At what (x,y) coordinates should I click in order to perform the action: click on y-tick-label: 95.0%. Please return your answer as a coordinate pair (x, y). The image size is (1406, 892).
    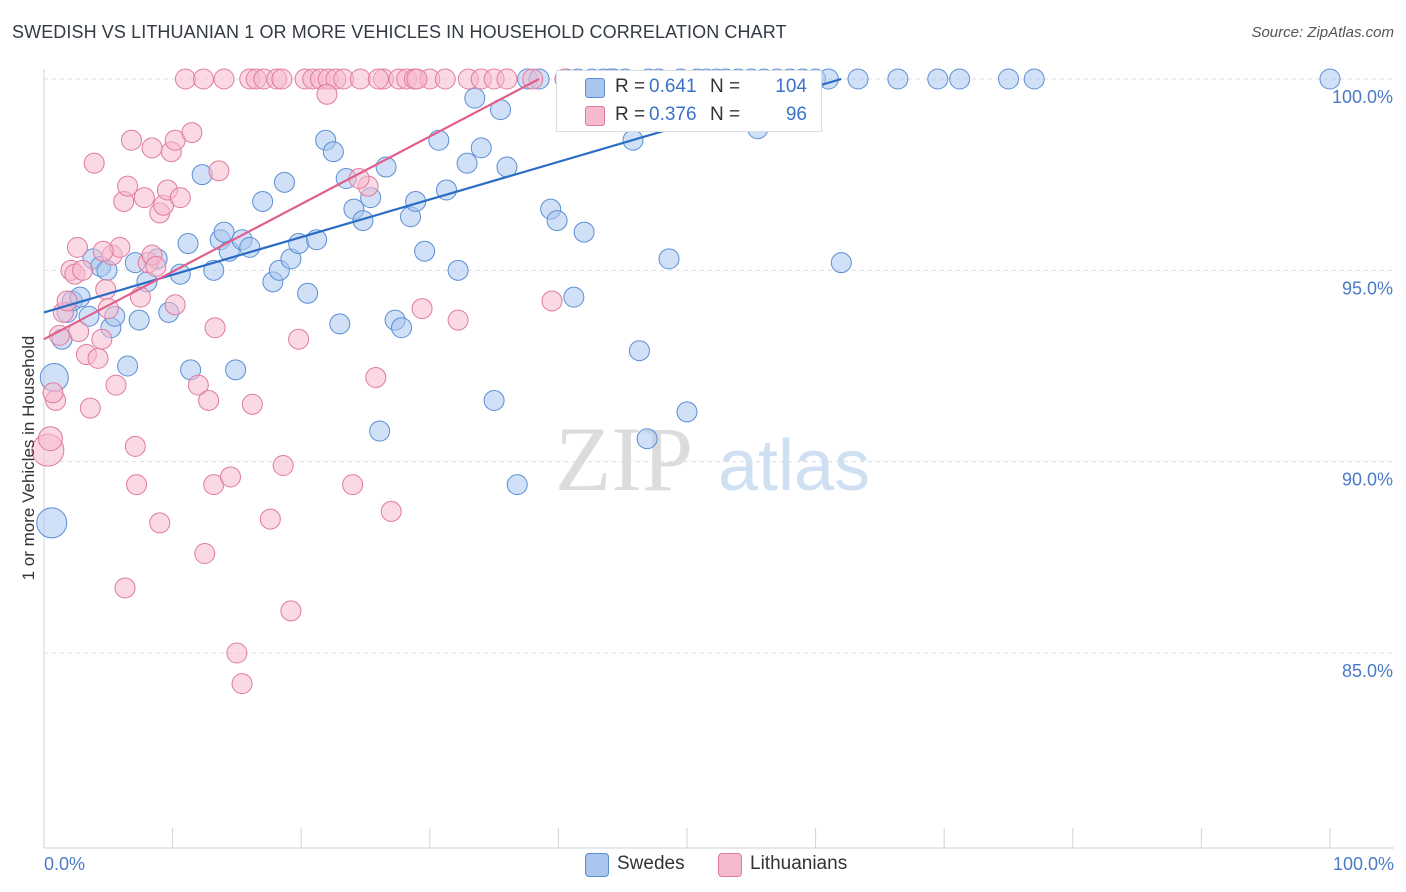
    Looking at the image, I should click on (1367, 288).